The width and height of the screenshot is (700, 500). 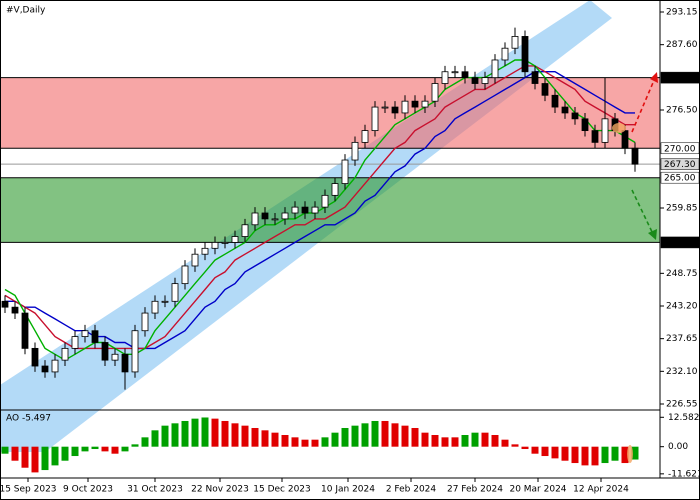 I want to click on y-tick-label: 259.85, so click(x=682, y=209).